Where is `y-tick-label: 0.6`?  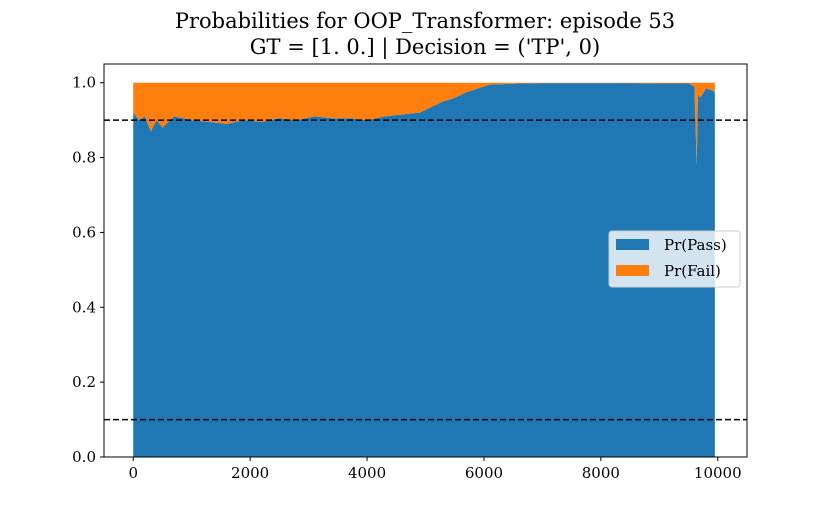
y-tick-label: 0.6 is located at coordinates (84, 232).